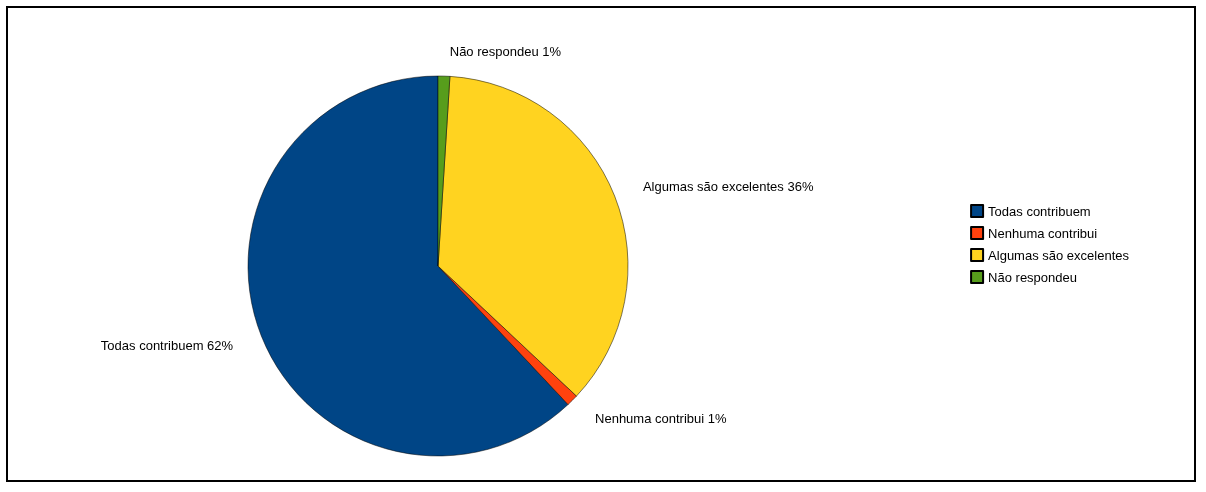 Image resolution: width=1206 pixels, height=492 pixels. I want to click on data-label: Algumas são excelentes 36%, so click(728, 187).